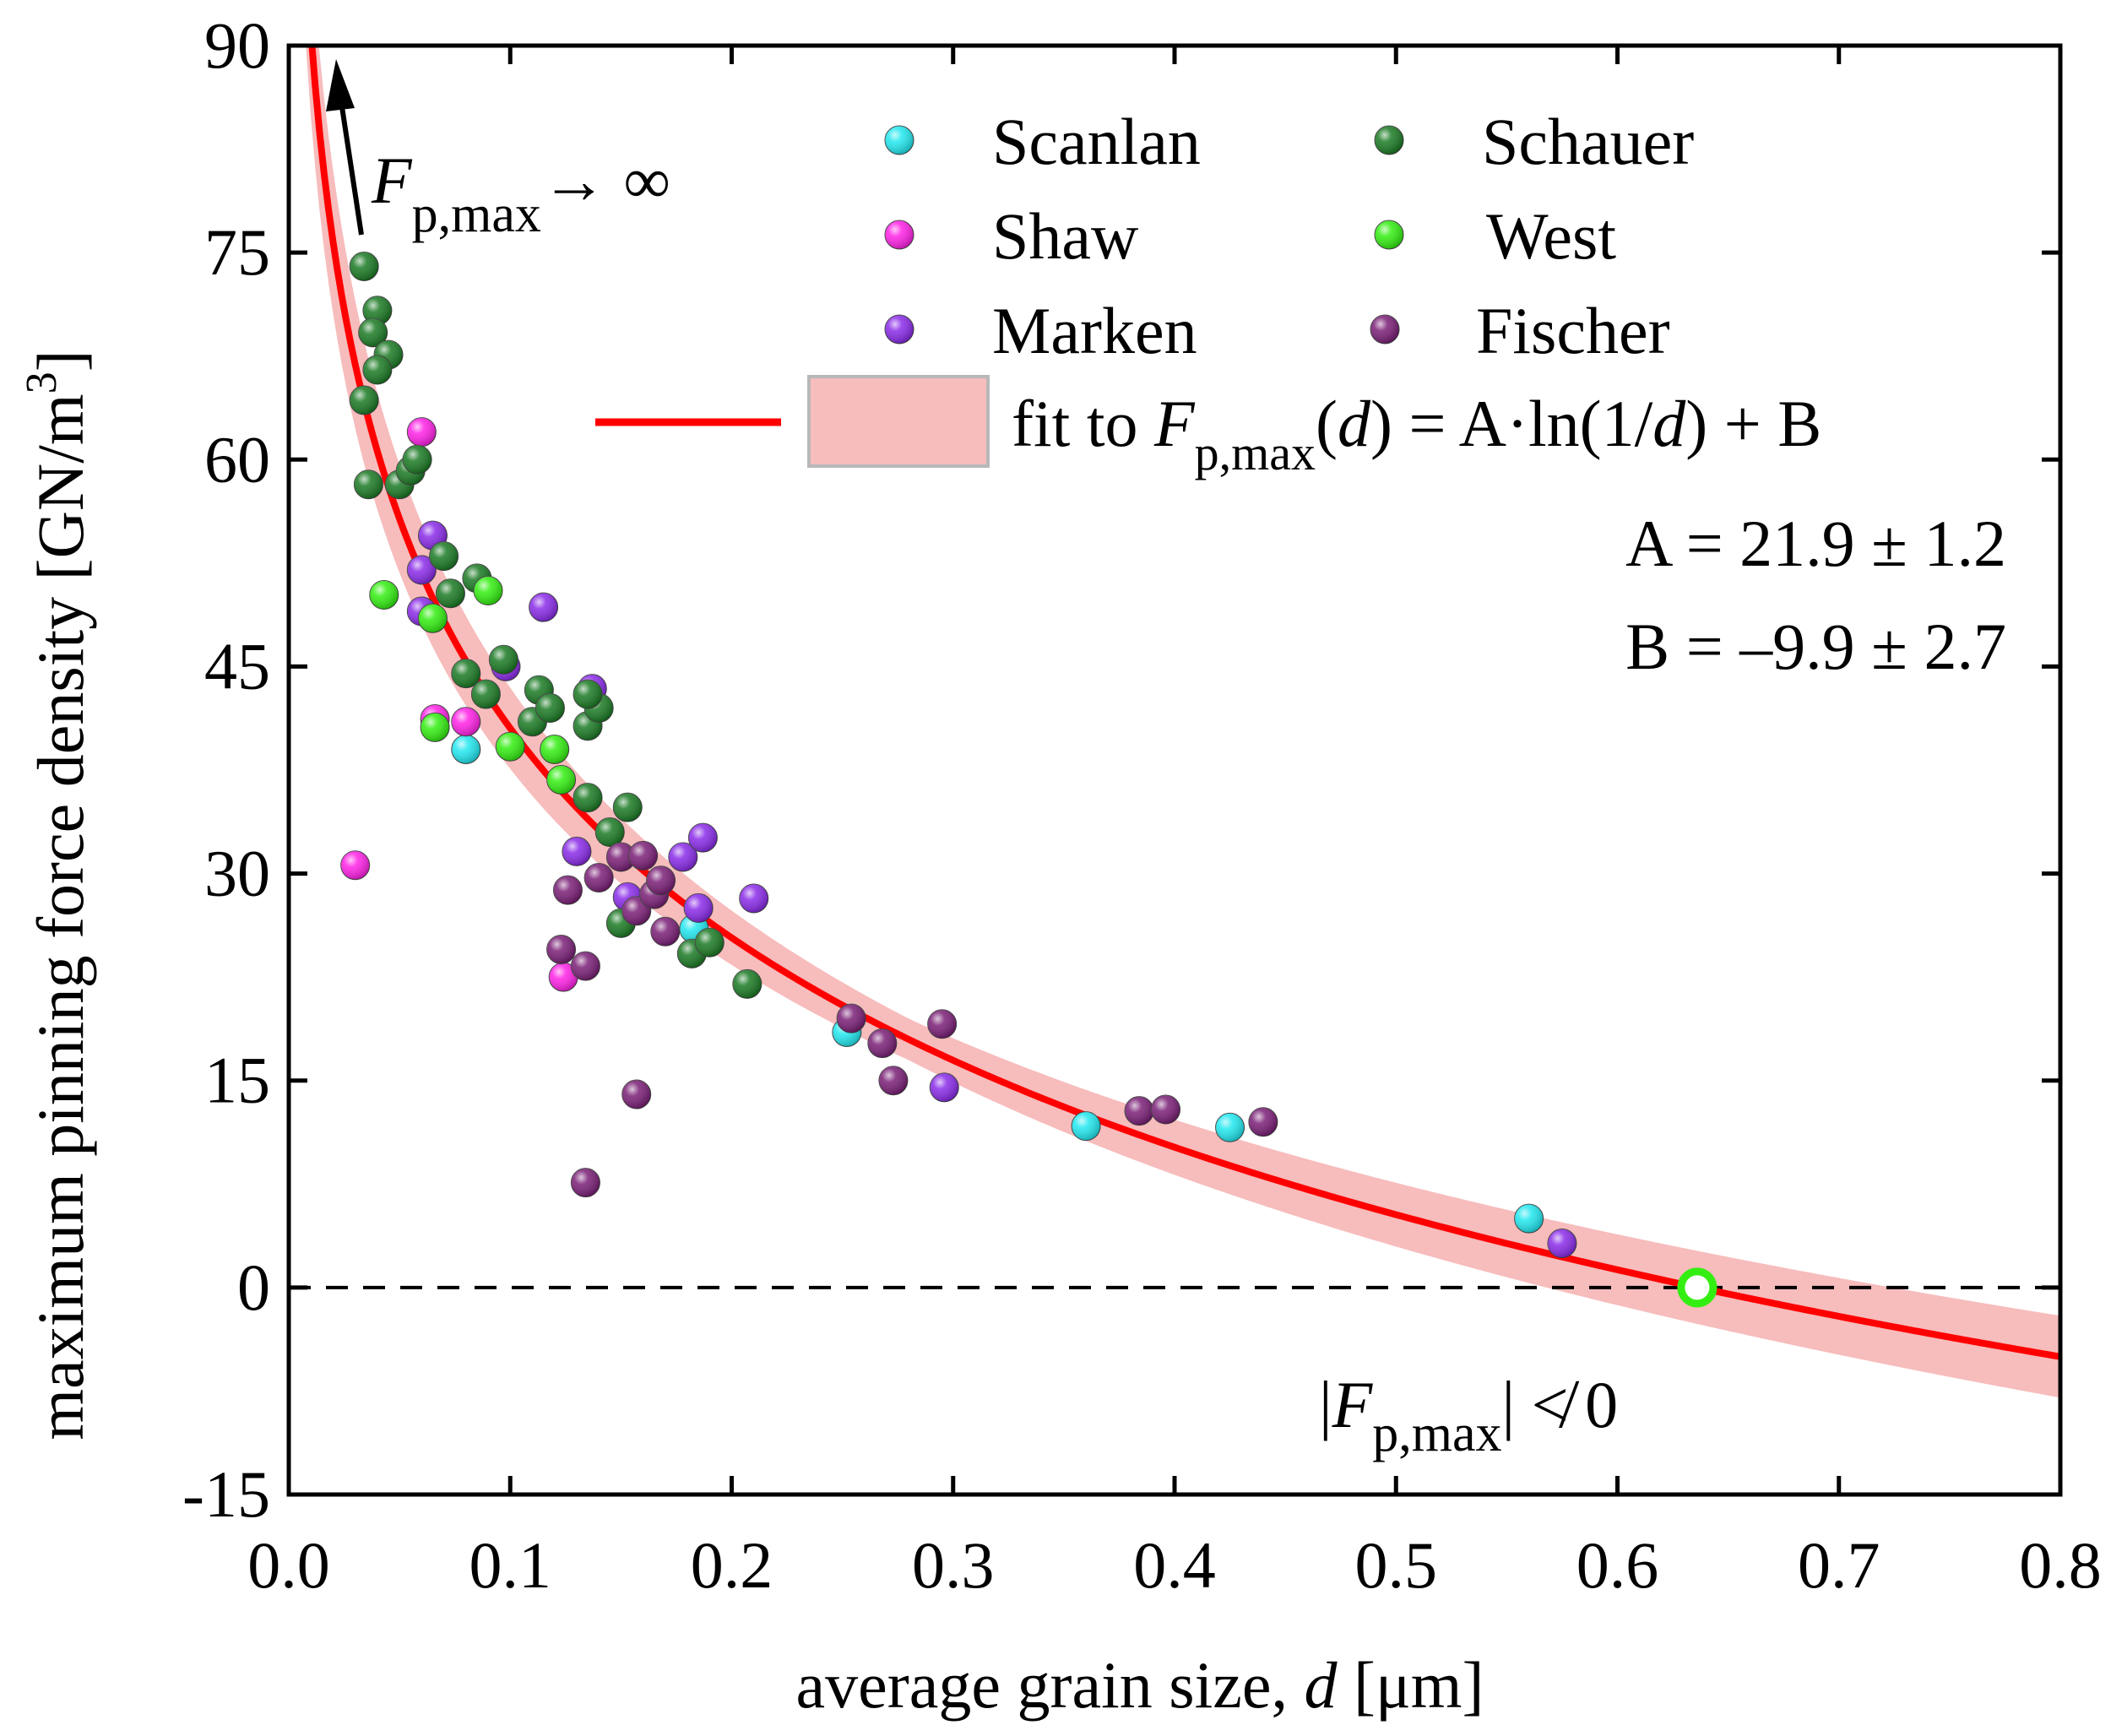 Image resolution: width=2111 pixels, height=1736 pixels. What do you see at coordinates (237, 459) in the screenshot?
I see `y-tick-label-60: 60` at bounding box center [237, 459].